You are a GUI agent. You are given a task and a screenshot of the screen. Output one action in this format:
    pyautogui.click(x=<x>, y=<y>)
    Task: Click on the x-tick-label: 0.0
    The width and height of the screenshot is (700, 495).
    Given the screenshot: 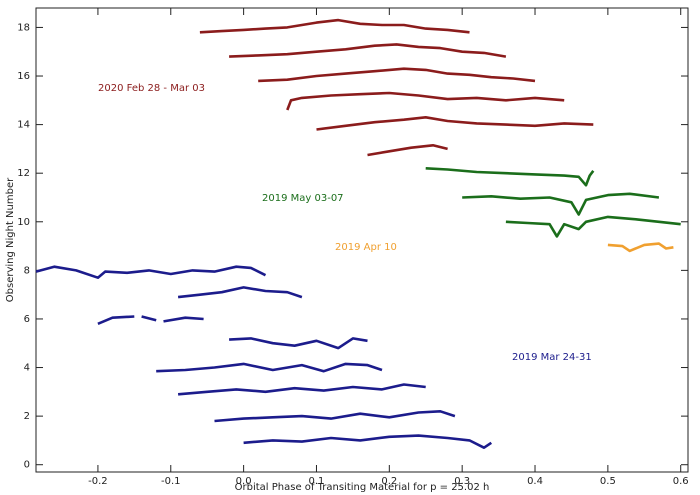 What is the action you would take?
    pyautogui.click(x=244, y=481)
    